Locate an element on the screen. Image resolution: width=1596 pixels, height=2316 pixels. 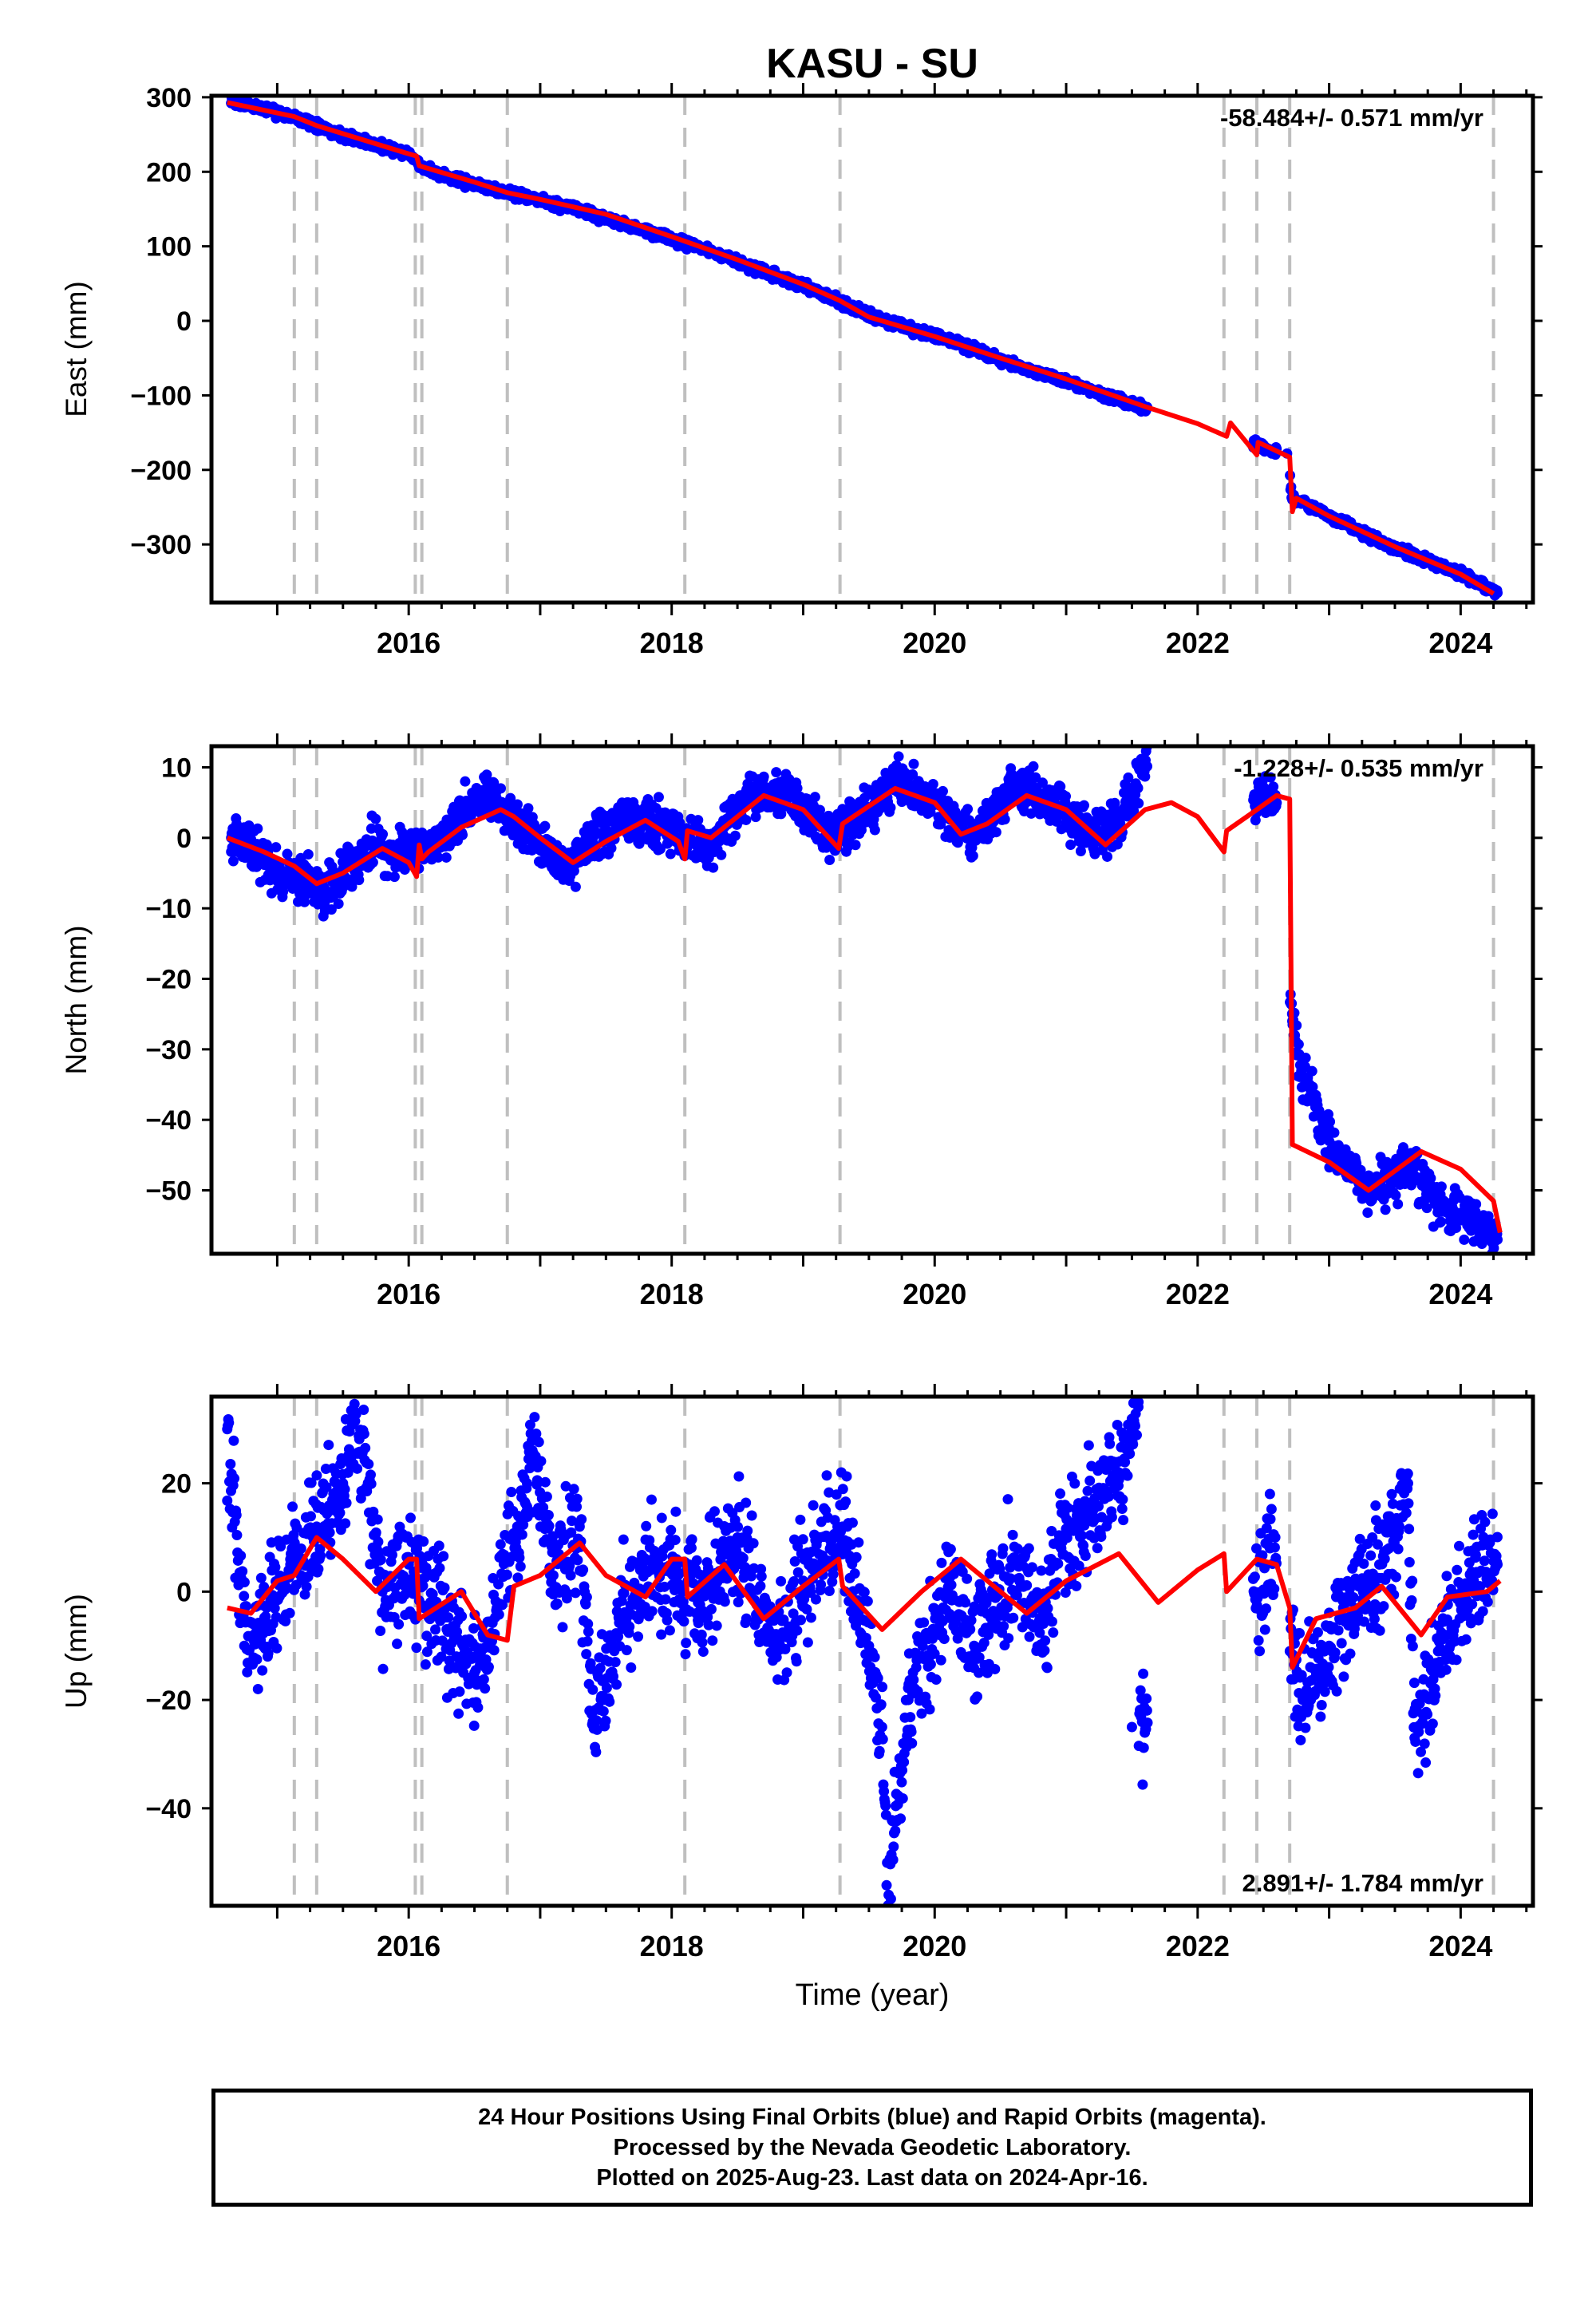
rate-label-east: -58.484+/- 0.571 mm/yr is located at coordinates (1351, 118).